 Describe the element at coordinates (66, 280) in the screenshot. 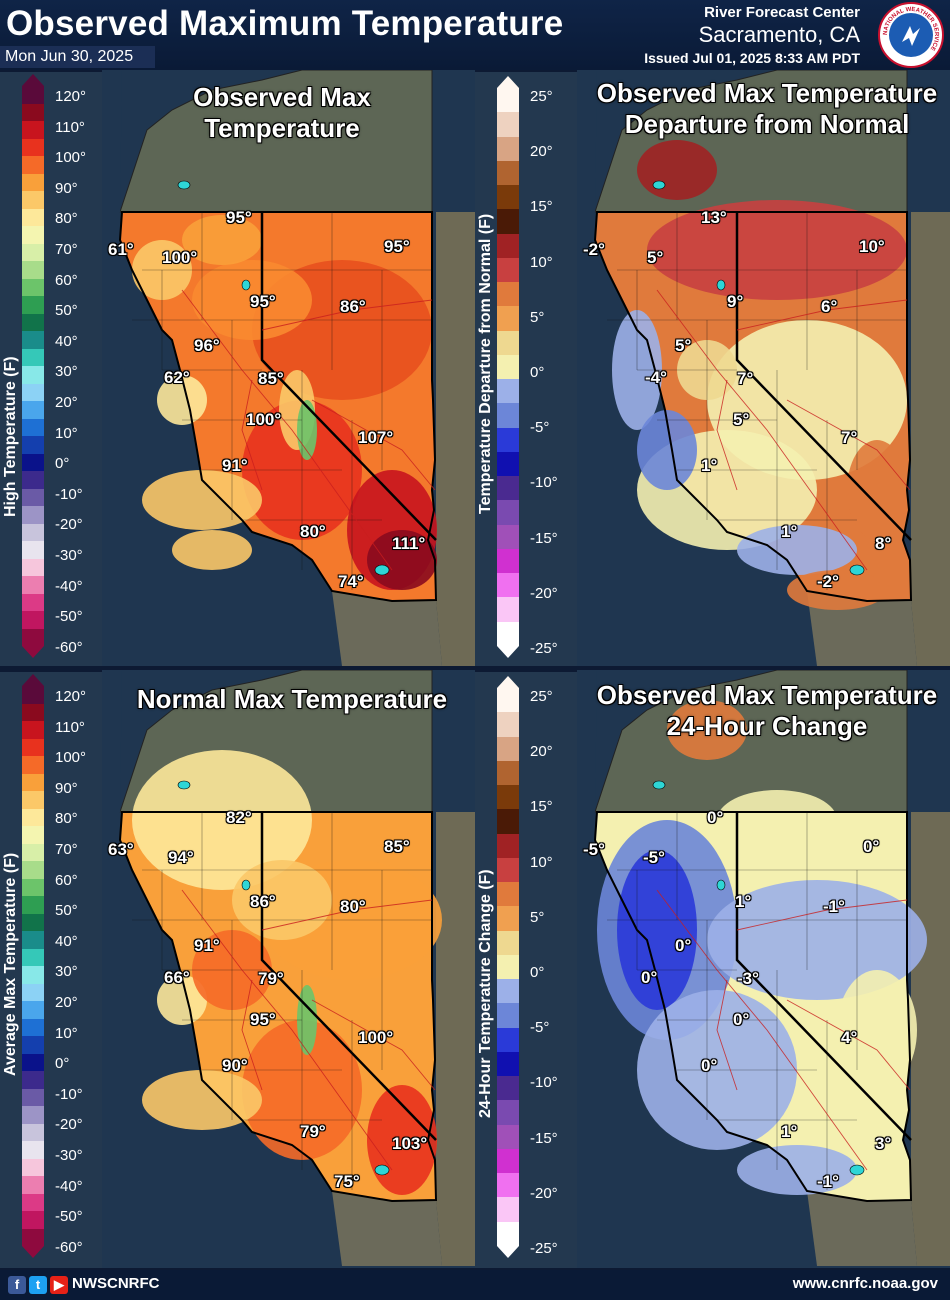

I see `legend-tick-label: 60°` at that location.